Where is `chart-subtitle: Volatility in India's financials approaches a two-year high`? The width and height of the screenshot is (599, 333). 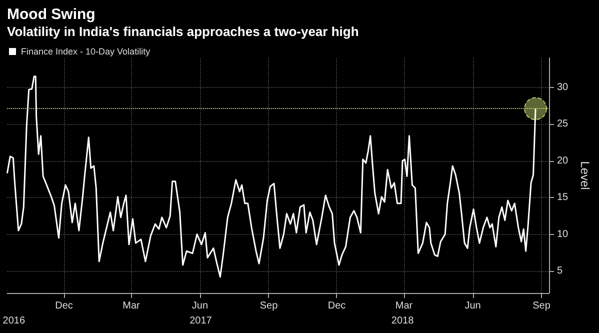 chart-subtitle: Volatility in India's financials approaches a two-year high is located at coordinates (183, 31).